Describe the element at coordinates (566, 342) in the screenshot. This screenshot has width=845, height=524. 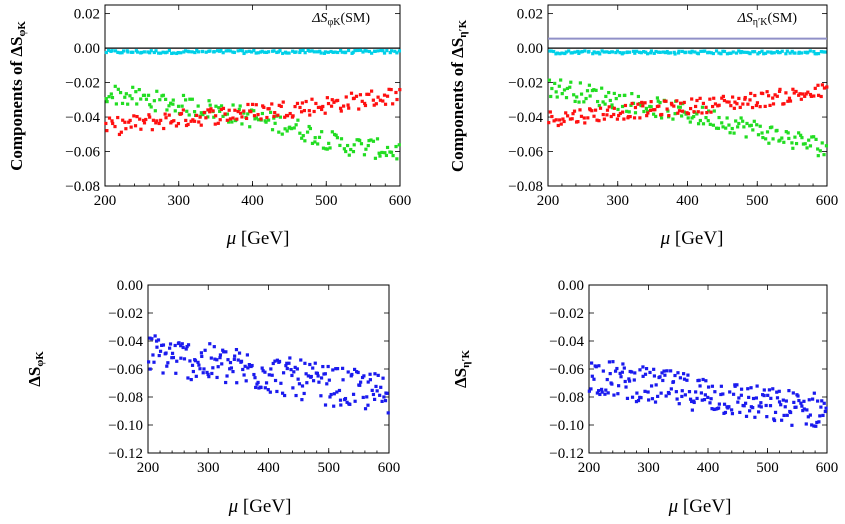
I see `y-tick-label: −0.04` at that location.